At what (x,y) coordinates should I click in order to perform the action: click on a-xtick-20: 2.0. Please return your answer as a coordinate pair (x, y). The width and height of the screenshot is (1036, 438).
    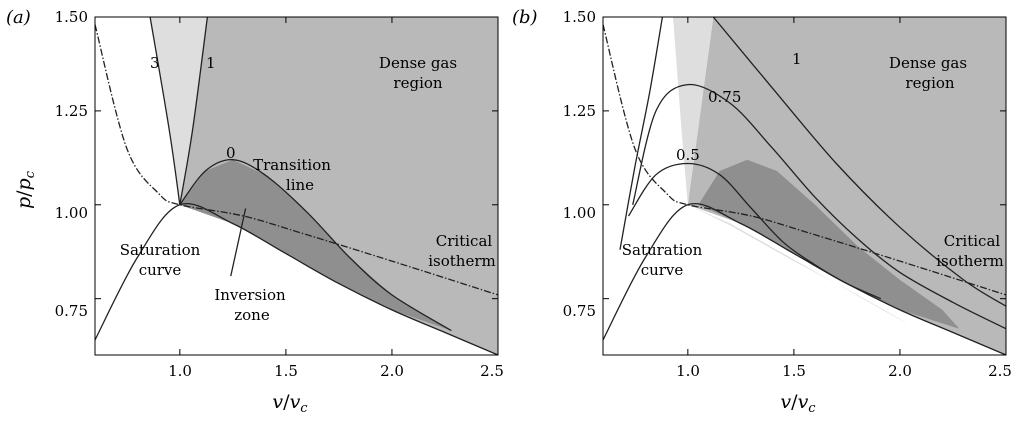
    Looking at the image, I should click on (392, 371).